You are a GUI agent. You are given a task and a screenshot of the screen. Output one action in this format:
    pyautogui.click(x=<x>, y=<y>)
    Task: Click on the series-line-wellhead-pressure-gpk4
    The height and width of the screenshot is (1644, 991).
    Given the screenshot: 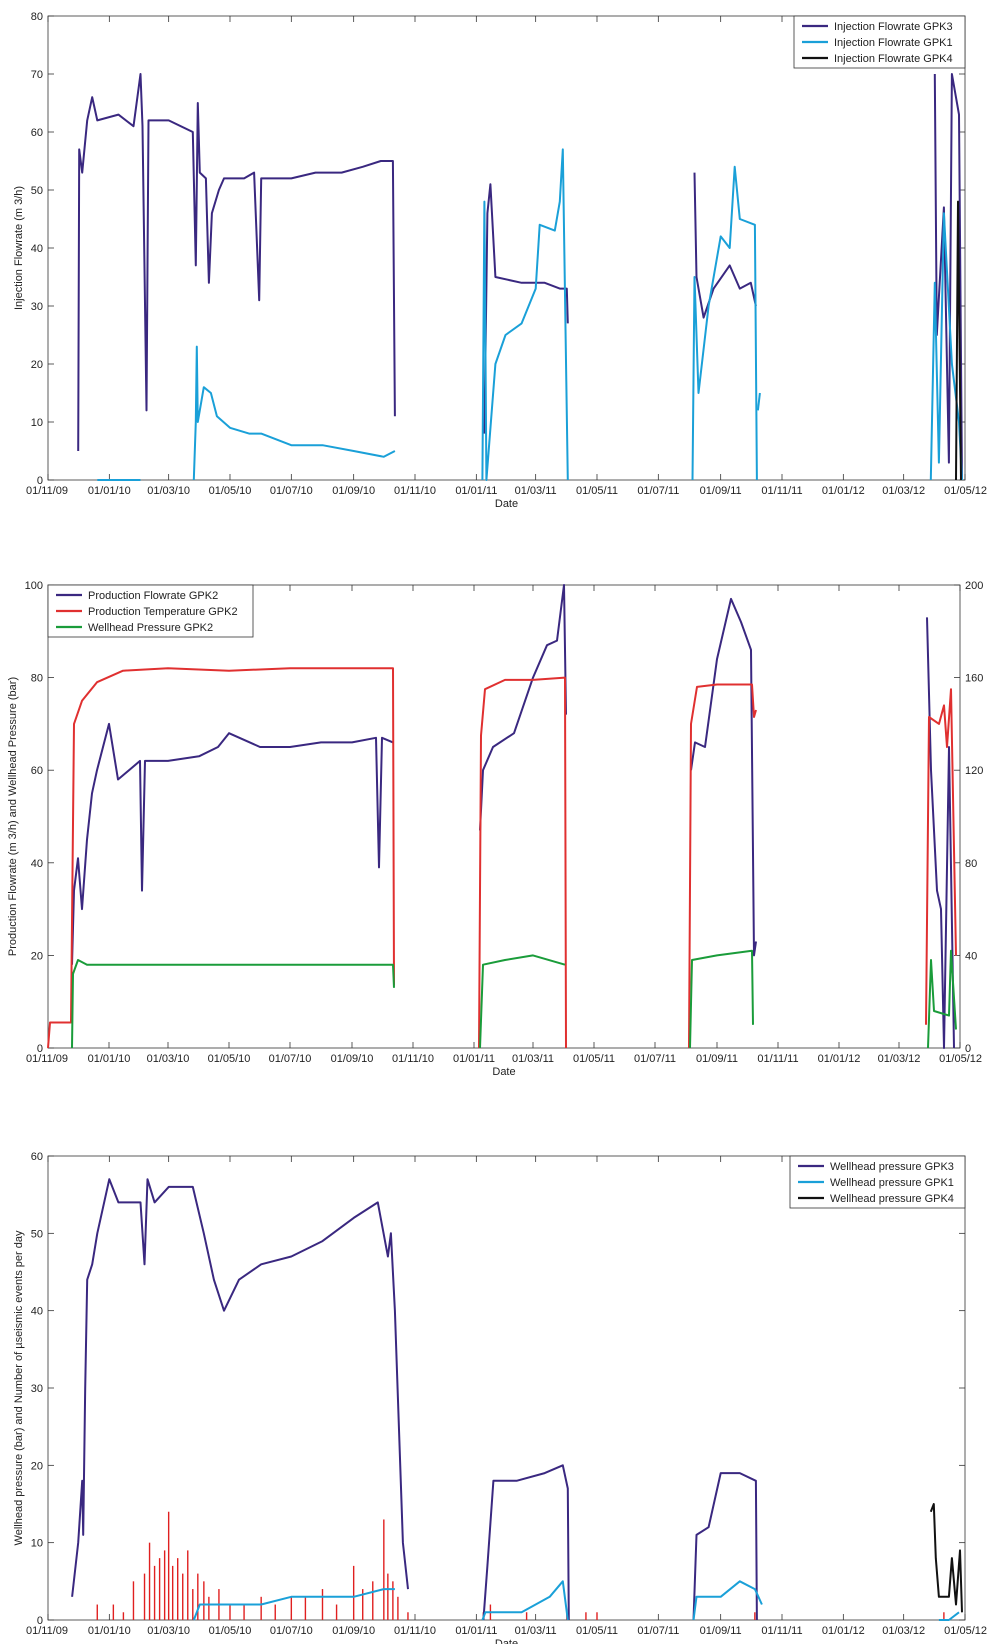 What is the action you would take?
    pyautogui.click(x=946, y=1558)
    